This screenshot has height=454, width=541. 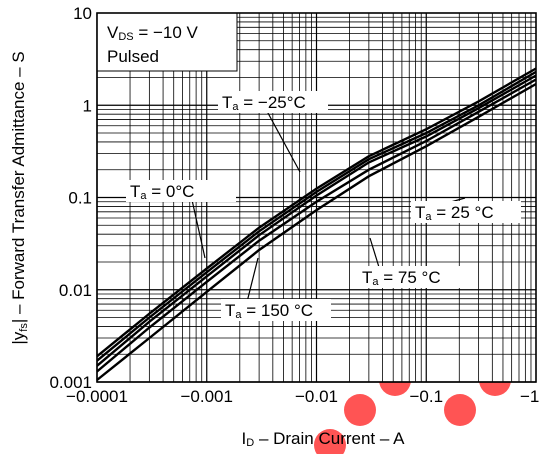 What do you see at coordinates (97, 396) in the screenshot?
I see `x-tick-label: −0.0001` at bounding box center [97, 396].